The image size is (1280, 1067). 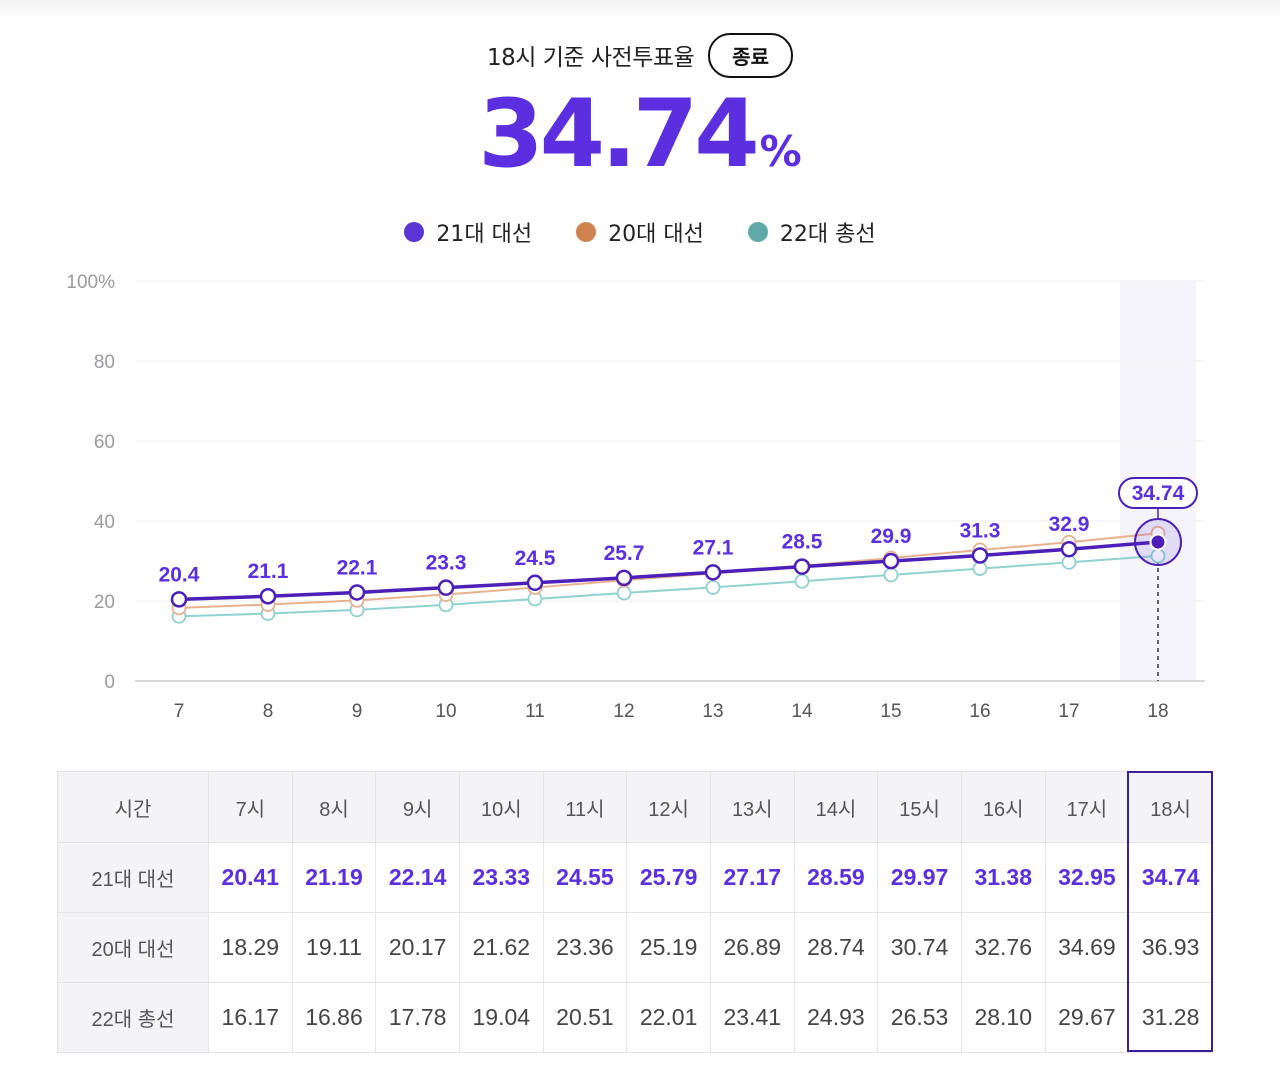 What do you see at coordinates (104, 442) in the screenshot?
I see `y-tick-label: 60` at bounding box center [104, 442].